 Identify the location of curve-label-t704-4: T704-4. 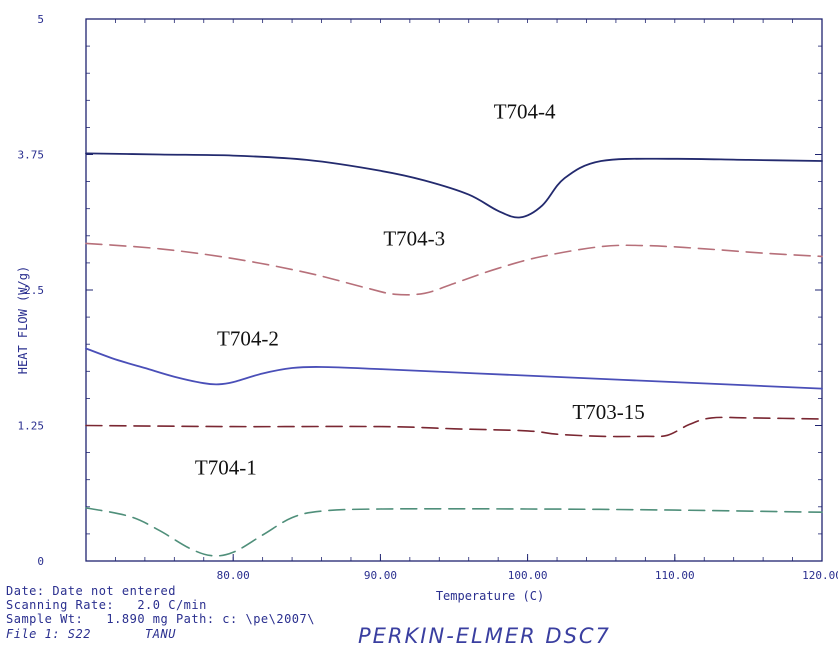
(525, 112).